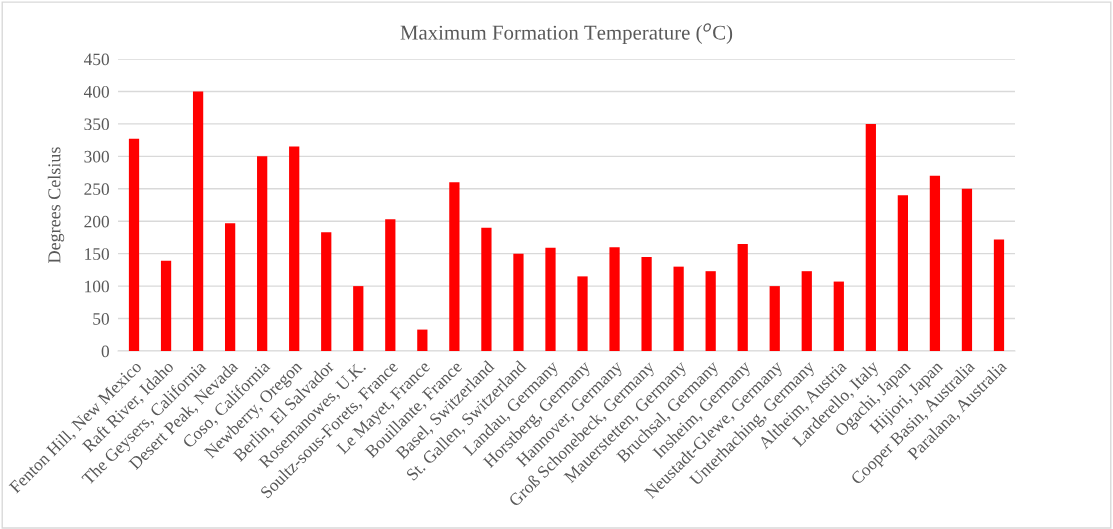 This screenshot has height=529, width=1113. I want to click on y-tick-label: 450, so click(96, 59).